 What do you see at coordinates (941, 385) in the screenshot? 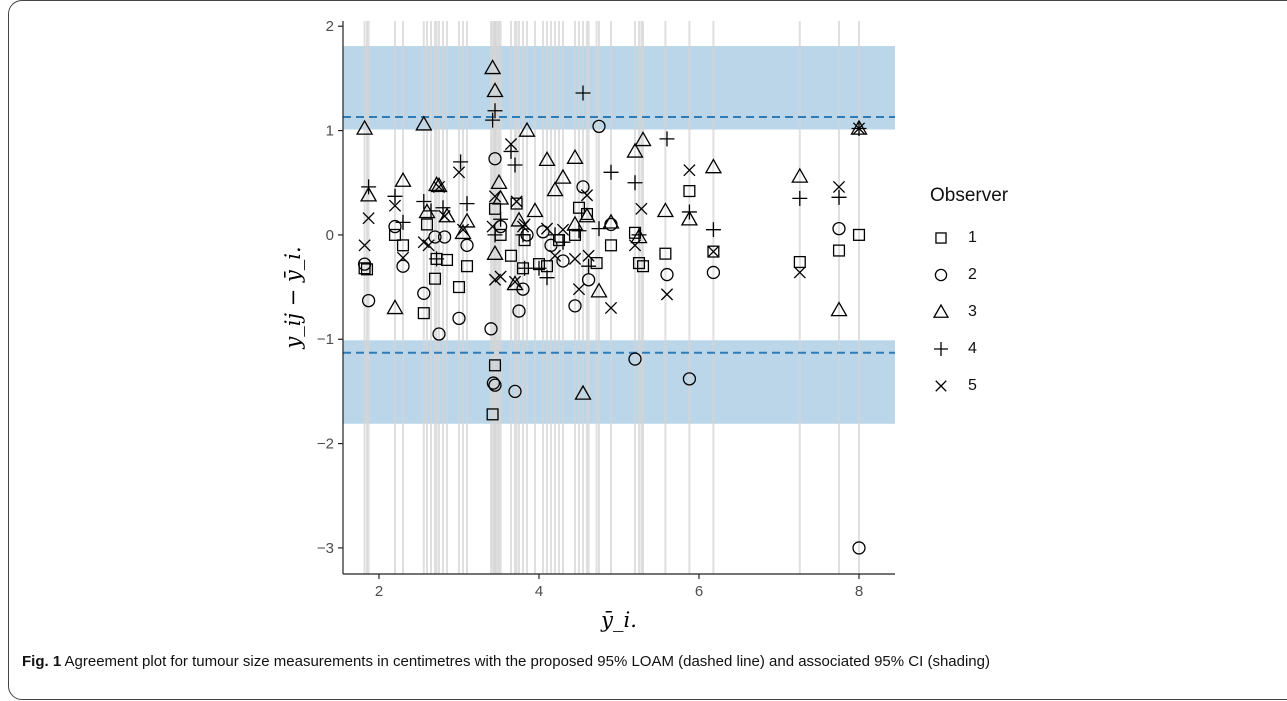
I see `legend-marker-x-icon` at bounding box center [941, 385].